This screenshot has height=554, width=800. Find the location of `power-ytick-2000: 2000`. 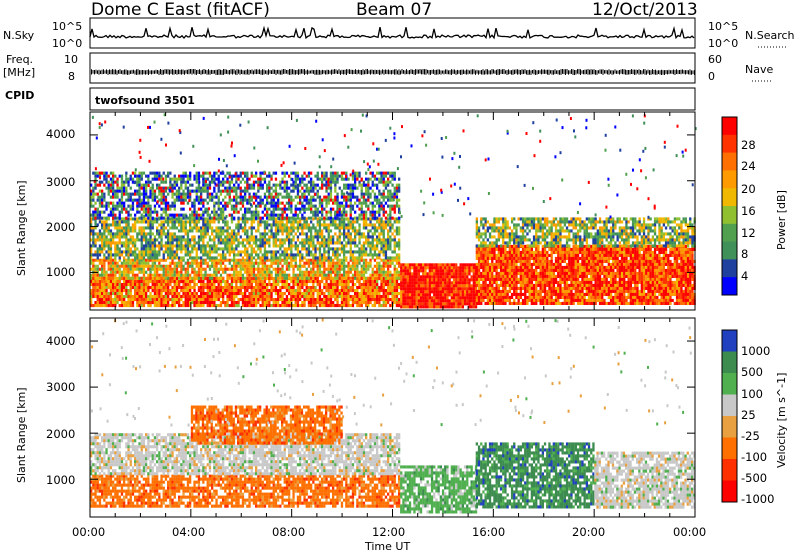

power-ytick-2000: 2000 is located at coordinates (61, 227).